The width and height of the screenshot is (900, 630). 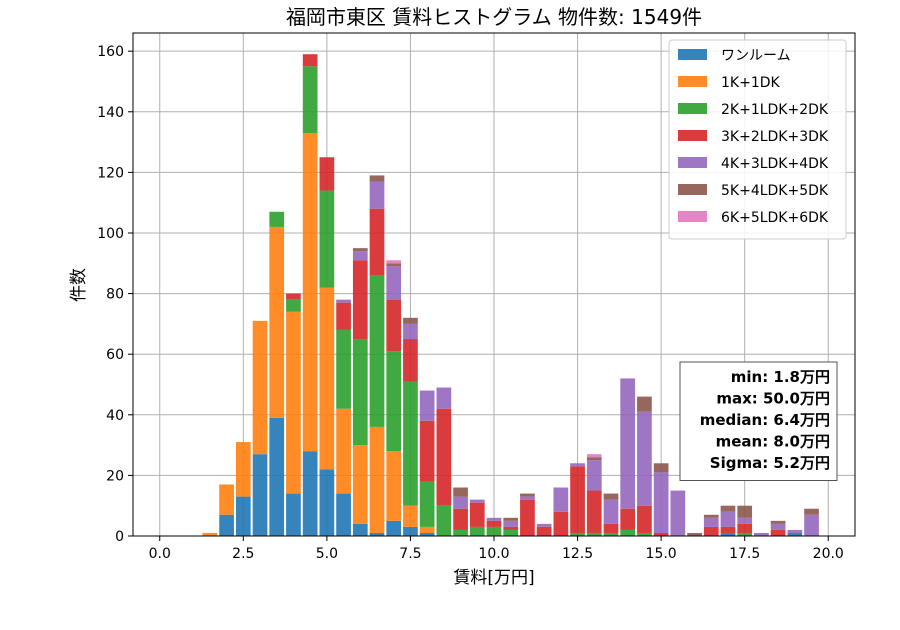 What do you see at coordinates (110, 234) in the screenshot?
I see `y-tick-label: 100` at bounding box center [110, 234].